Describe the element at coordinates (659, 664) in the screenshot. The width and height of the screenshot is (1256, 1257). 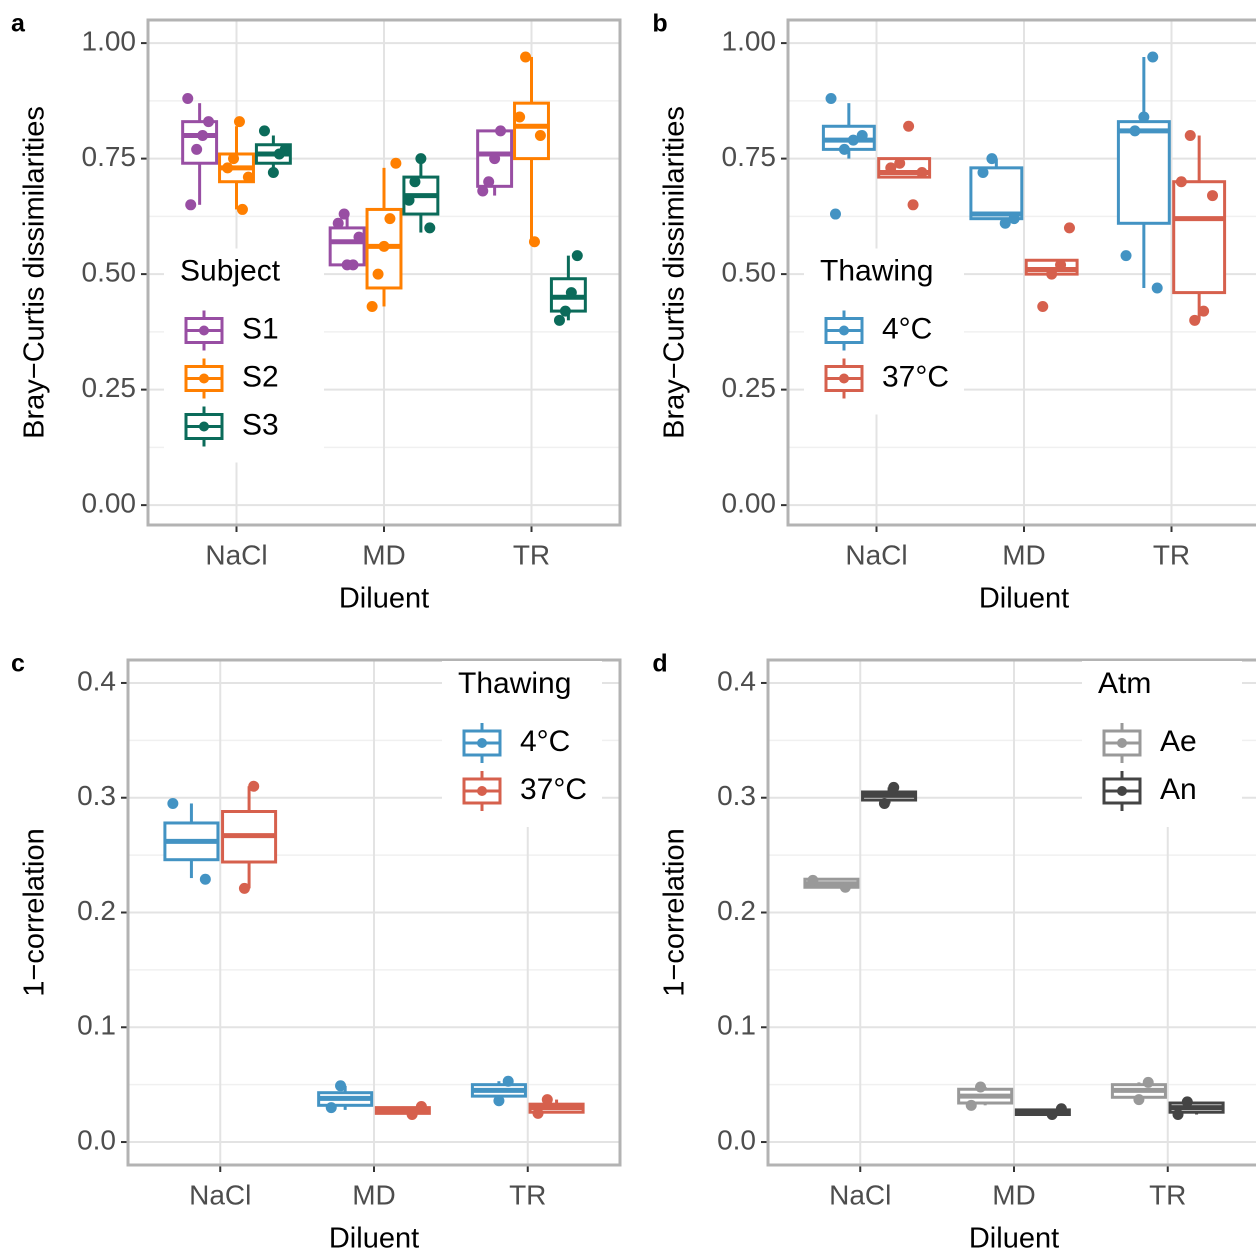
I see `panel-label: d` at that location.